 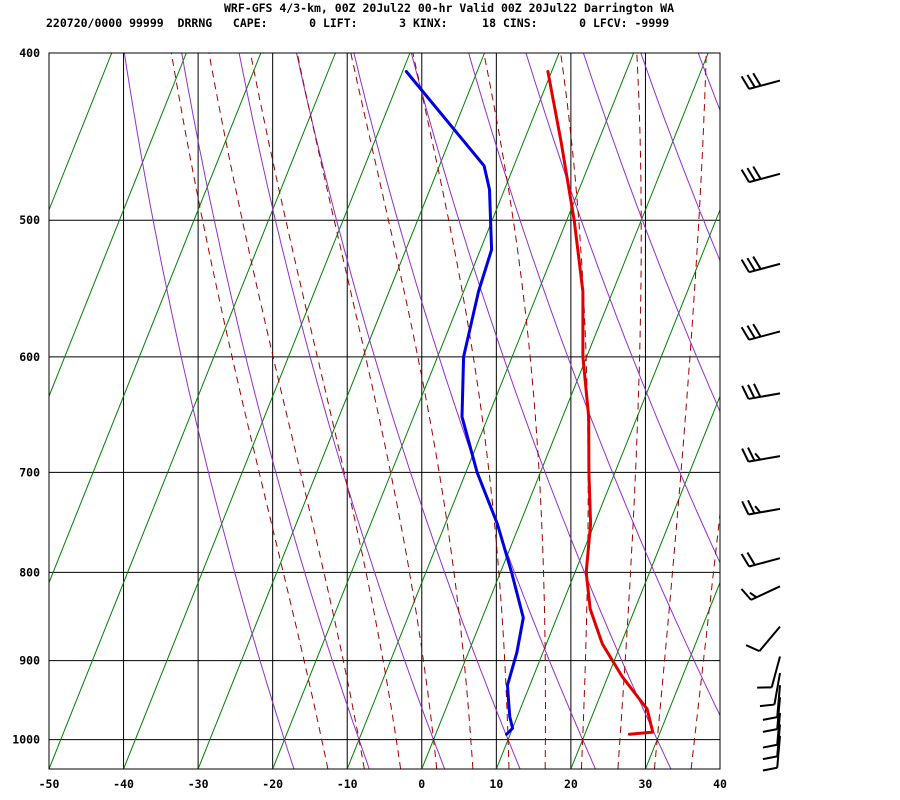 I want to click on y-tick-label: 600, so click(x=29, y=357).